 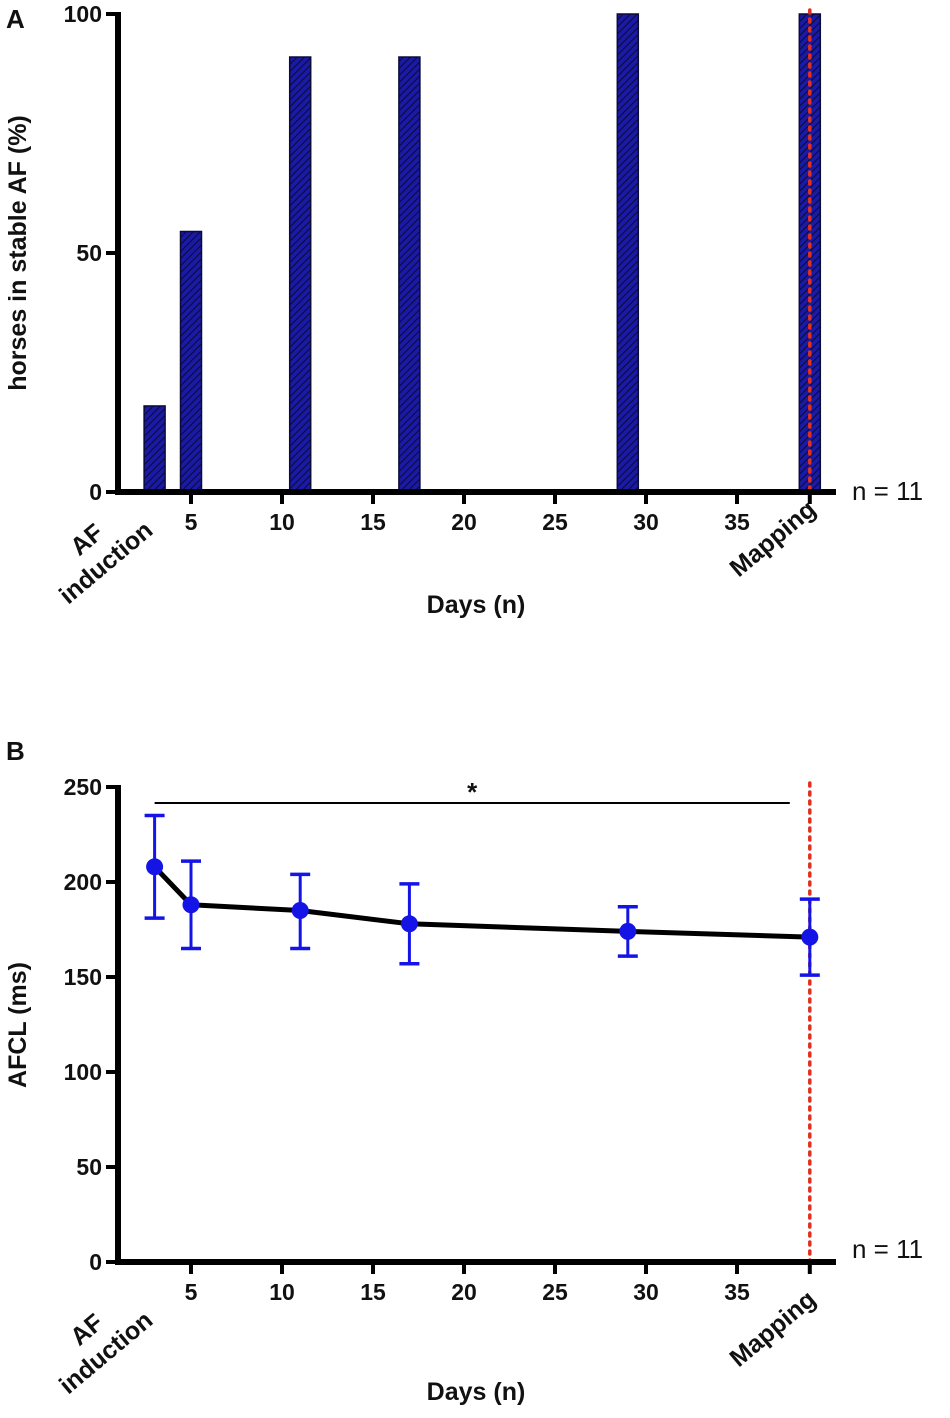 I want to click on panel-a-y-ticks: 0 50 100, so click(x=91, y=253).